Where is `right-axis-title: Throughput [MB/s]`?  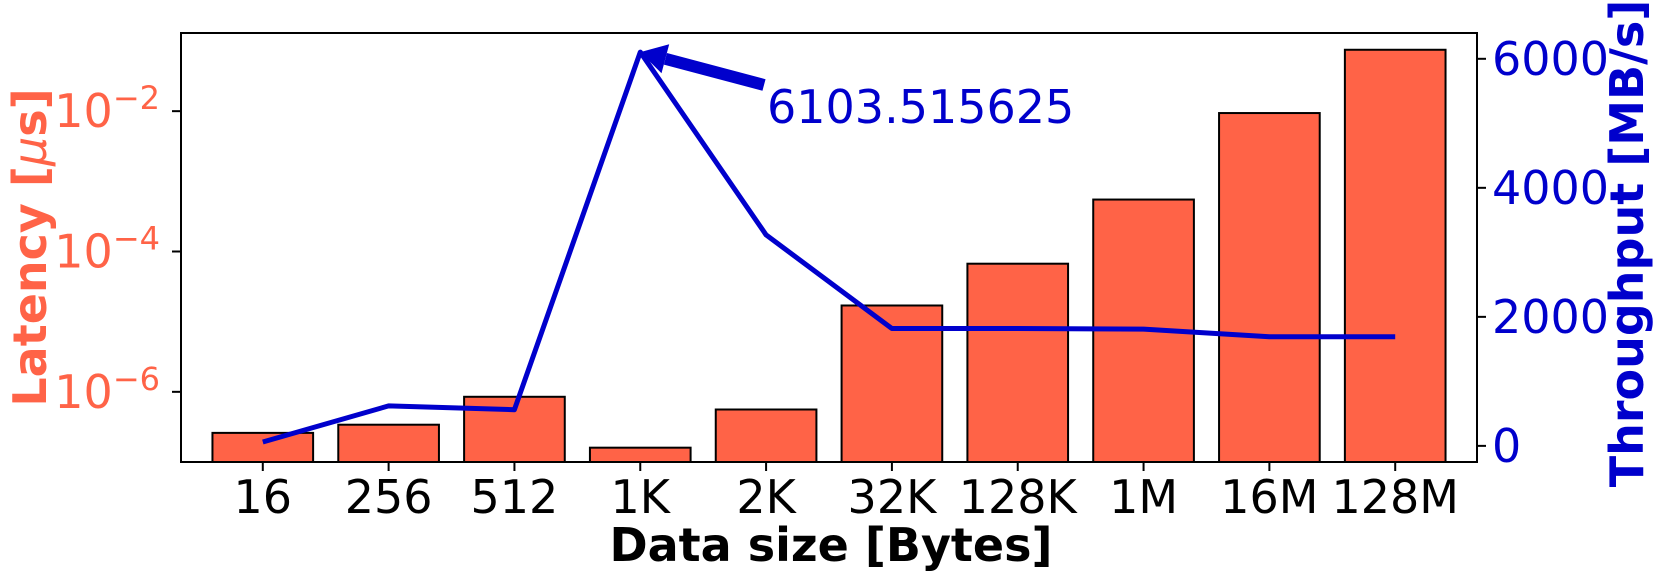
right-axis-title: Throughput [MB/s] is located at coordinates (1627, 243).